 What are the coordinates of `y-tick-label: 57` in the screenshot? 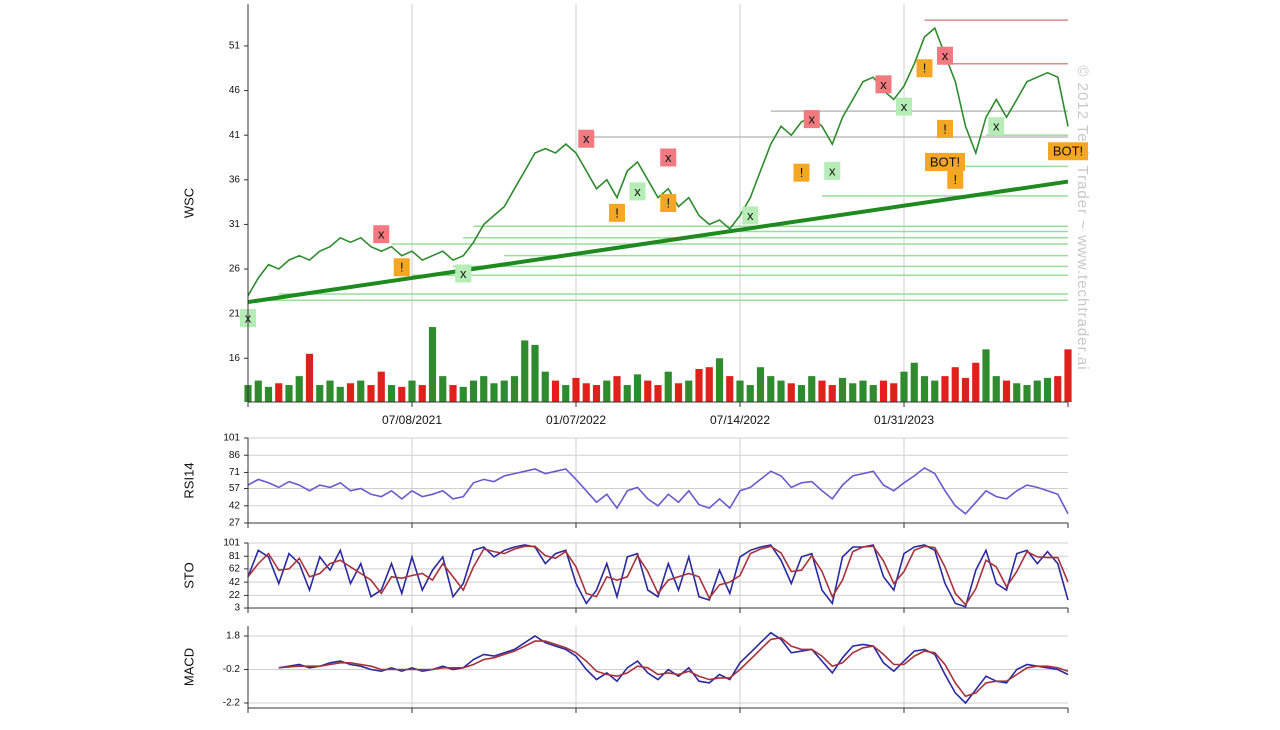 It's located at (235, 488).